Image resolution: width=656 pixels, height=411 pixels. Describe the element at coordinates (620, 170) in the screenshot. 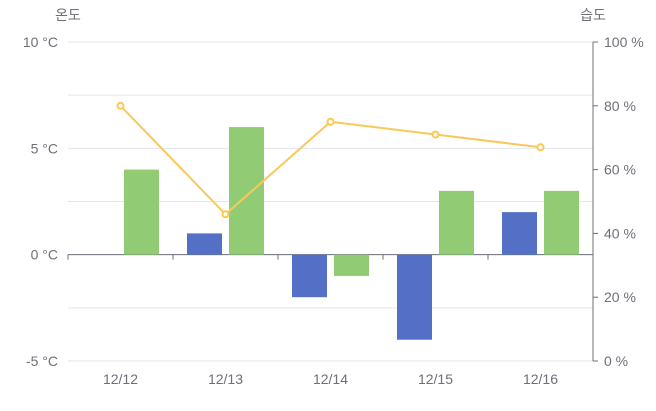

I see `right-tick-label: 60 %` at that location.